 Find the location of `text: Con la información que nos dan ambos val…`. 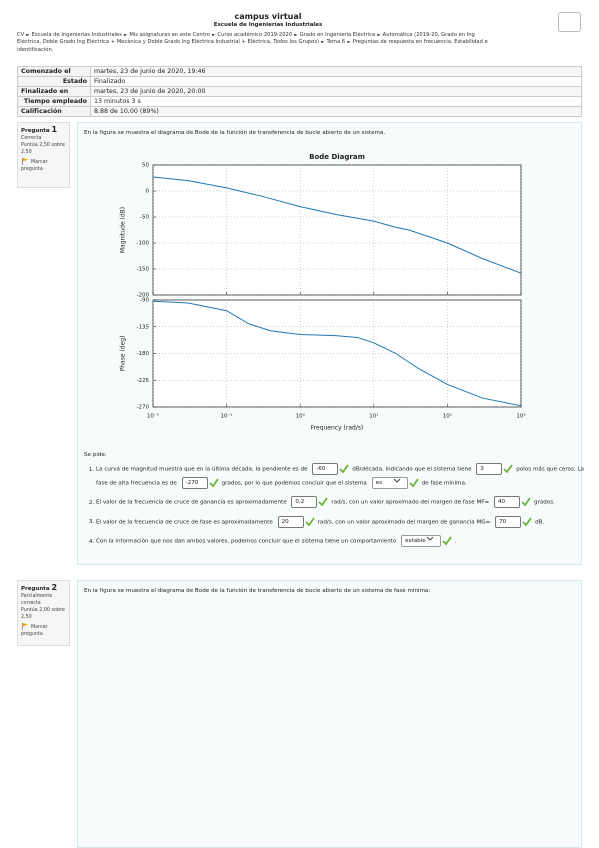

text: Con la información que nos dan ambos val… is located at coordinates (246, 541).